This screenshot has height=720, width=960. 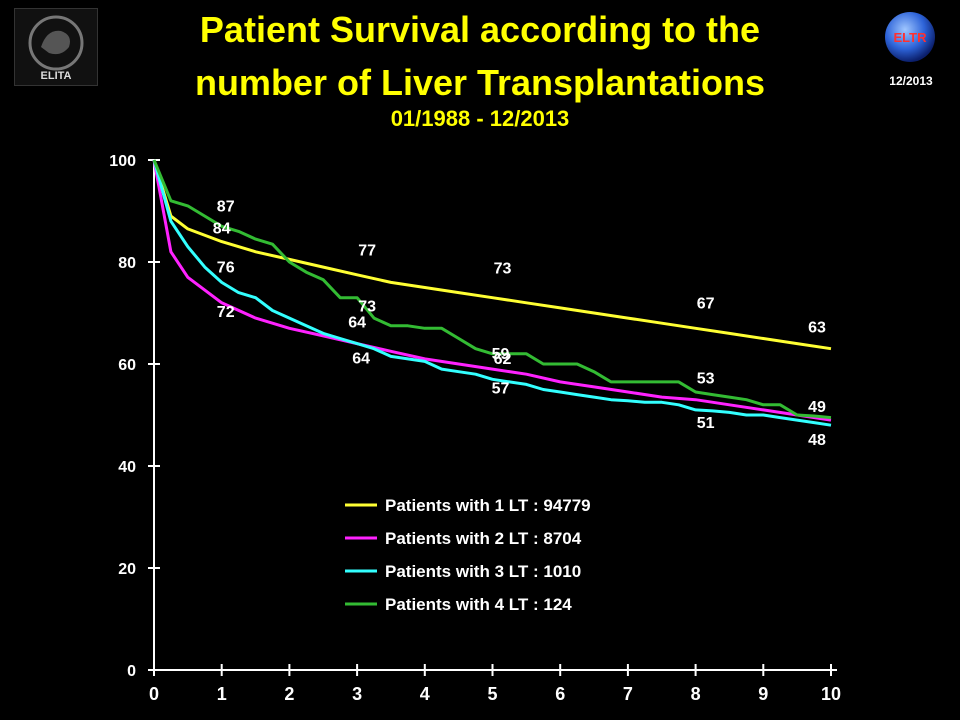 I want to click on y-tick-label: 80, so click(x=127, y=263).